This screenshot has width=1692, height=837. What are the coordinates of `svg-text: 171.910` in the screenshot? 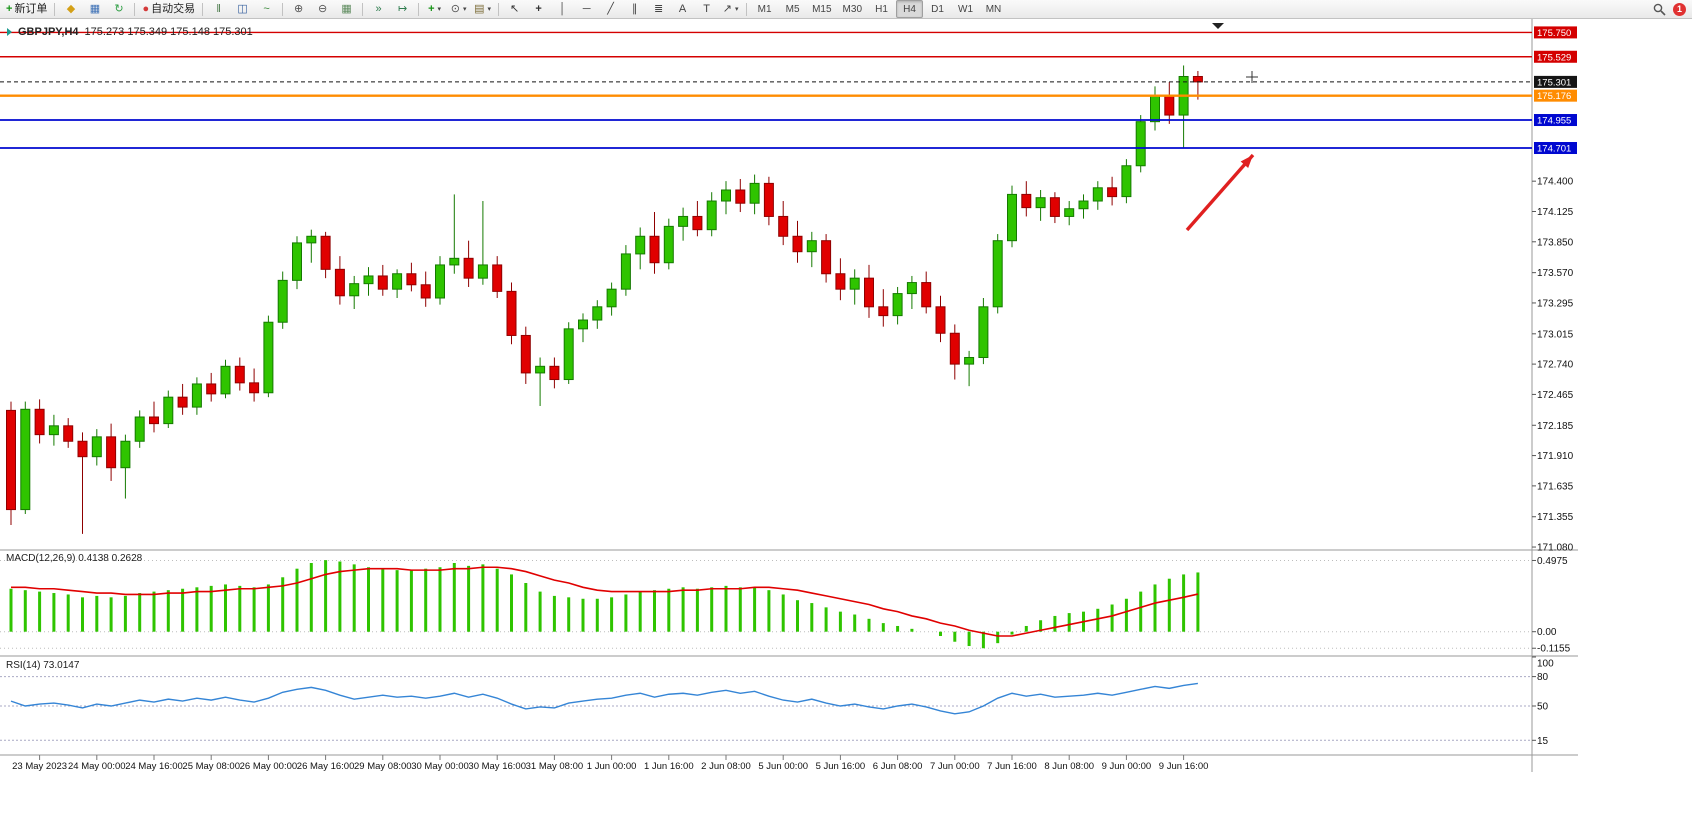 It's located at (1555, 456).